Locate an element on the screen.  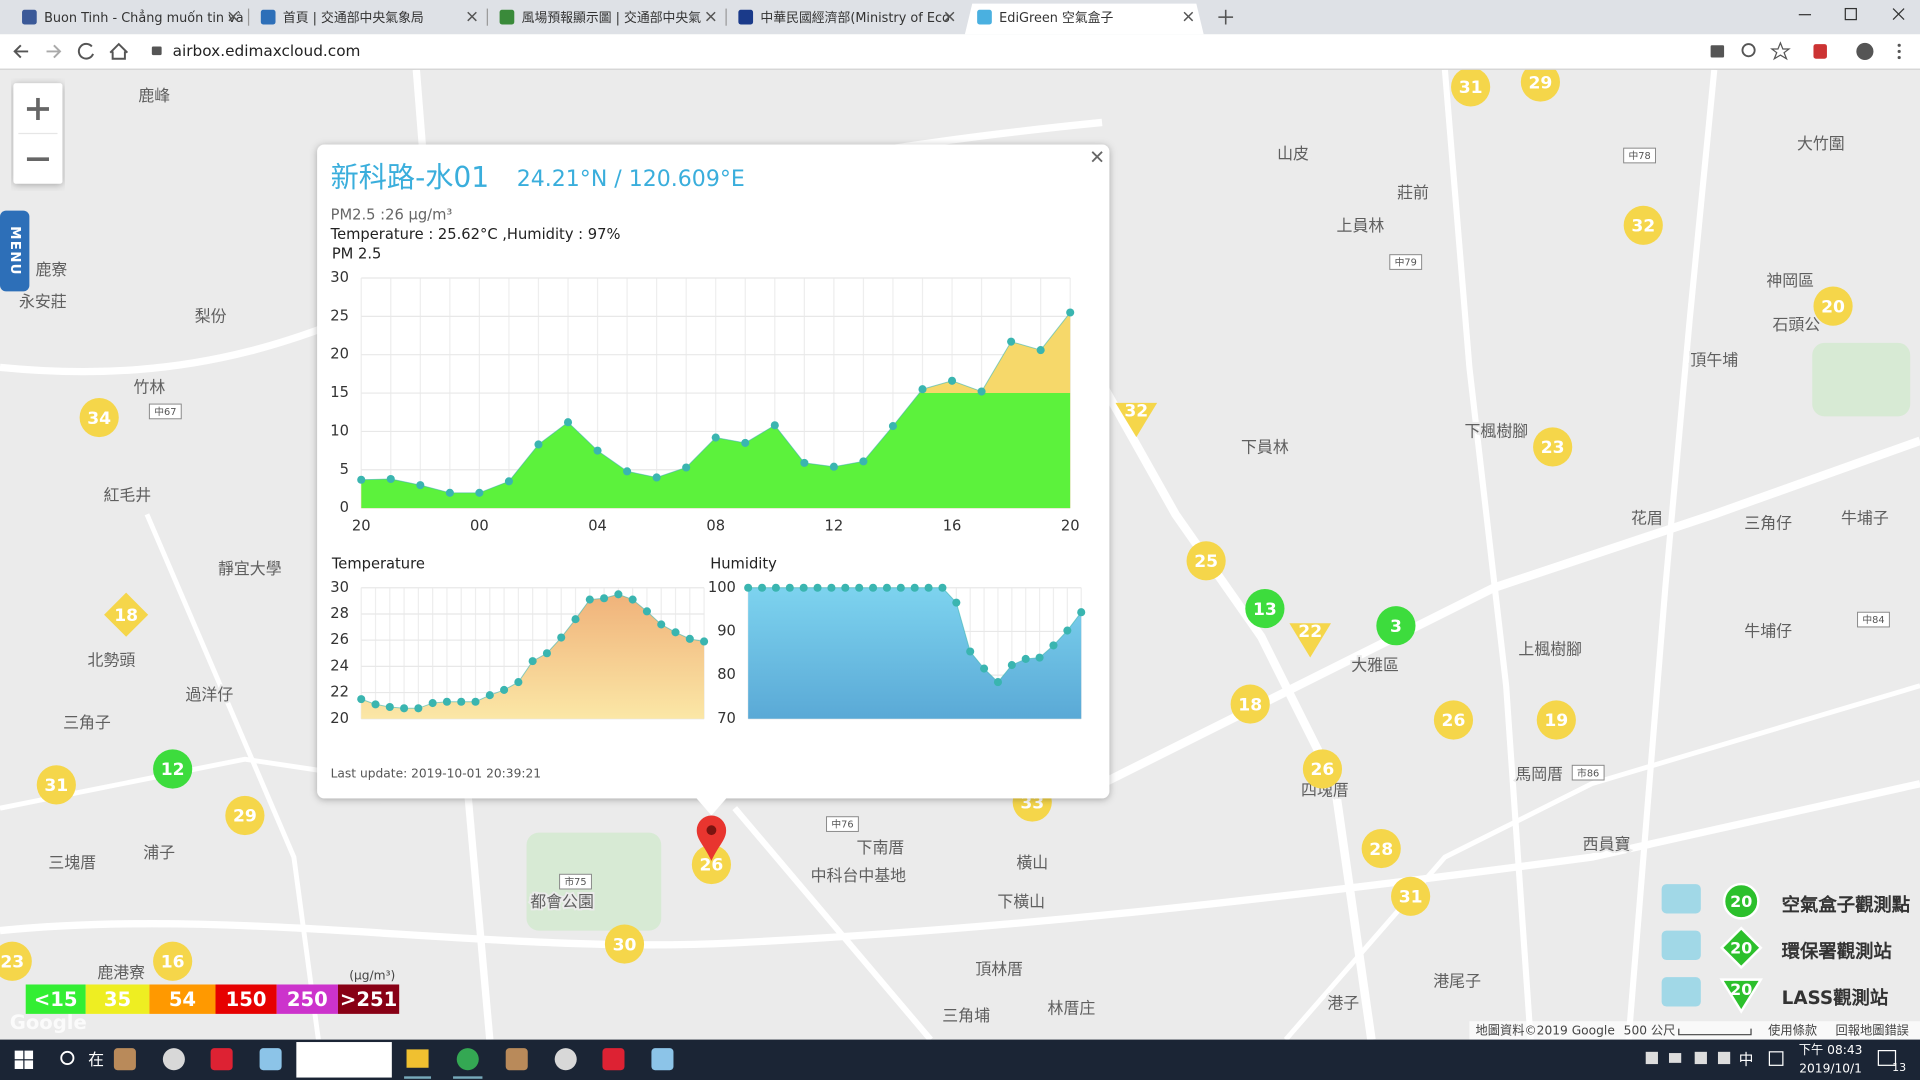
scale-unit: (μg/m³) is located at coordinates (372, 975).